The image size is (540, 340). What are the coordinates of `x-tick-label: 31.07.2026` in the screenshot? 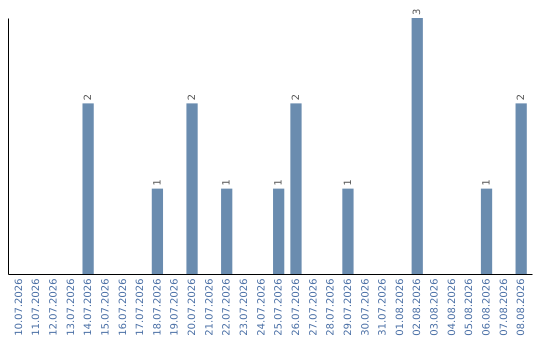 It's located at (383, 307).